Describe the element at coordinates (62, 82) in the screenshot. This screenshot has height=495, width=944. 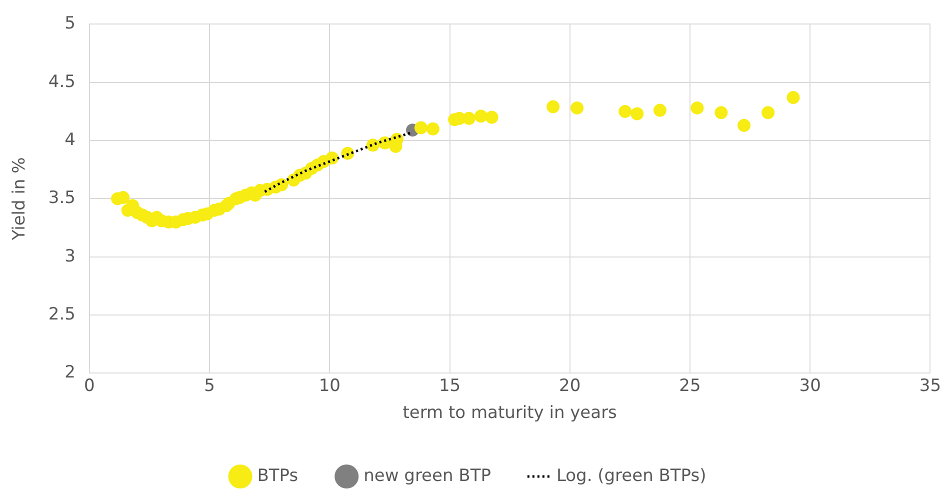
I see `y-tick-label: 4.5` at that location.